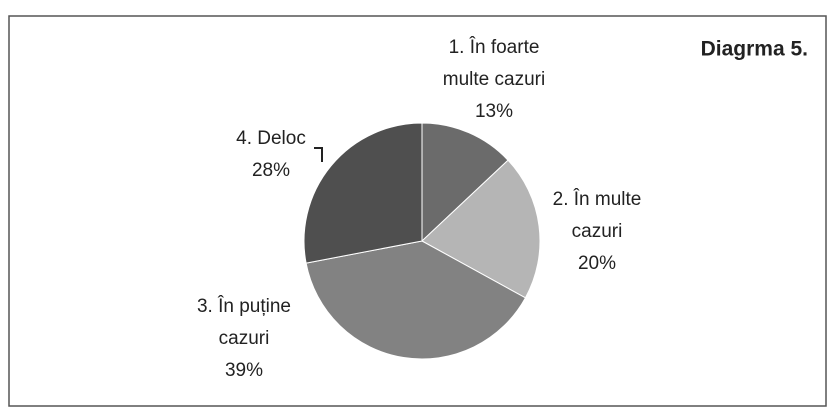 Image resolution: width=827 pixels, height=407 pixels. Describe the element at coordinates (244, 322) in the screenshot. I see `slice-label: 3. În puține cazuri` at that location.